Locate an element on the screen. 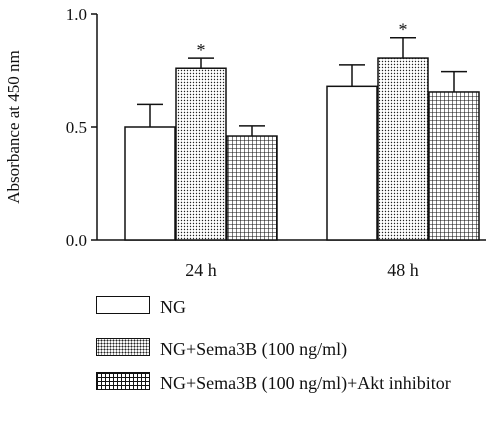 The image size is (500, 426). y-tick-label: 0.5 is located at coordinates (76, 127).